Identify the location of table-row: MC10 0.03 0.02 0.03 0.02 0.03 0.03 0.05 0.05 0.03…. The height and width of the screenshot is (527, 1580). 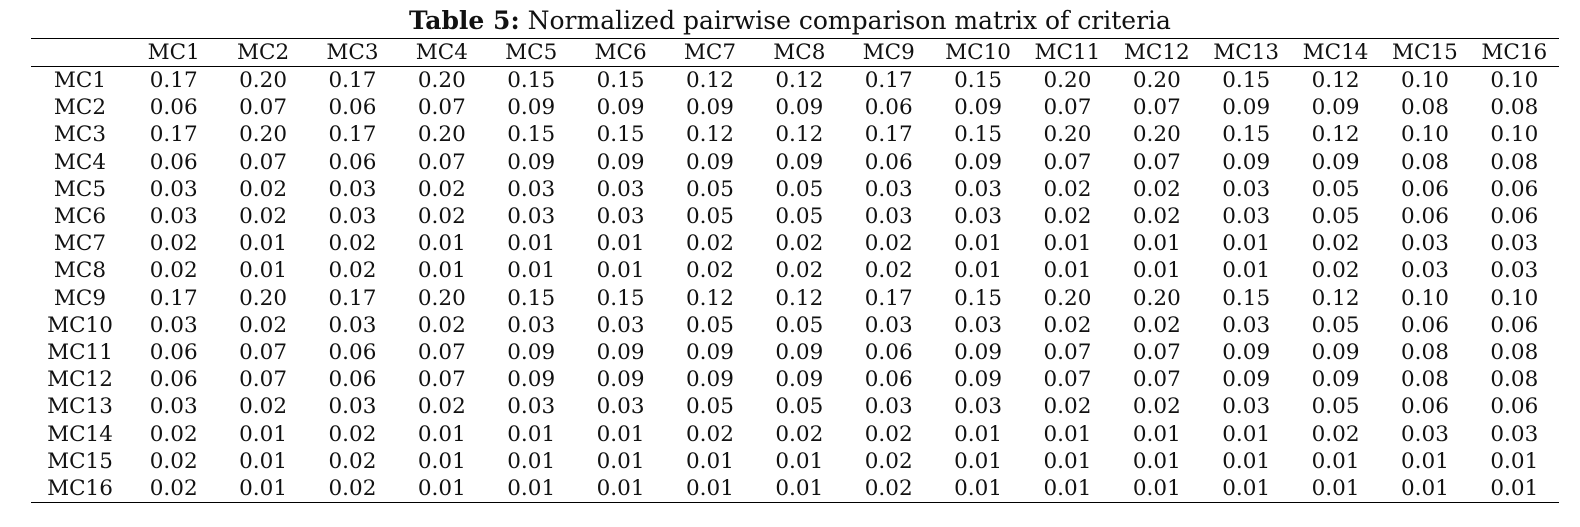
(795, 325).